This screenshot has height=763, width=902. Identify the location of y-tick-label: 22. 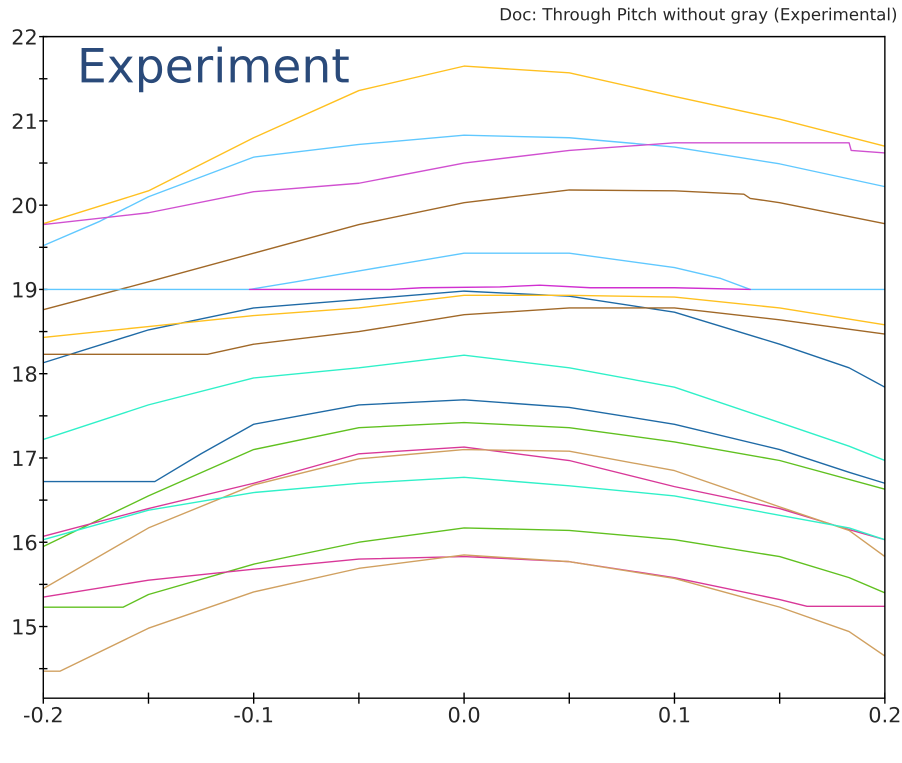
(24, 37).